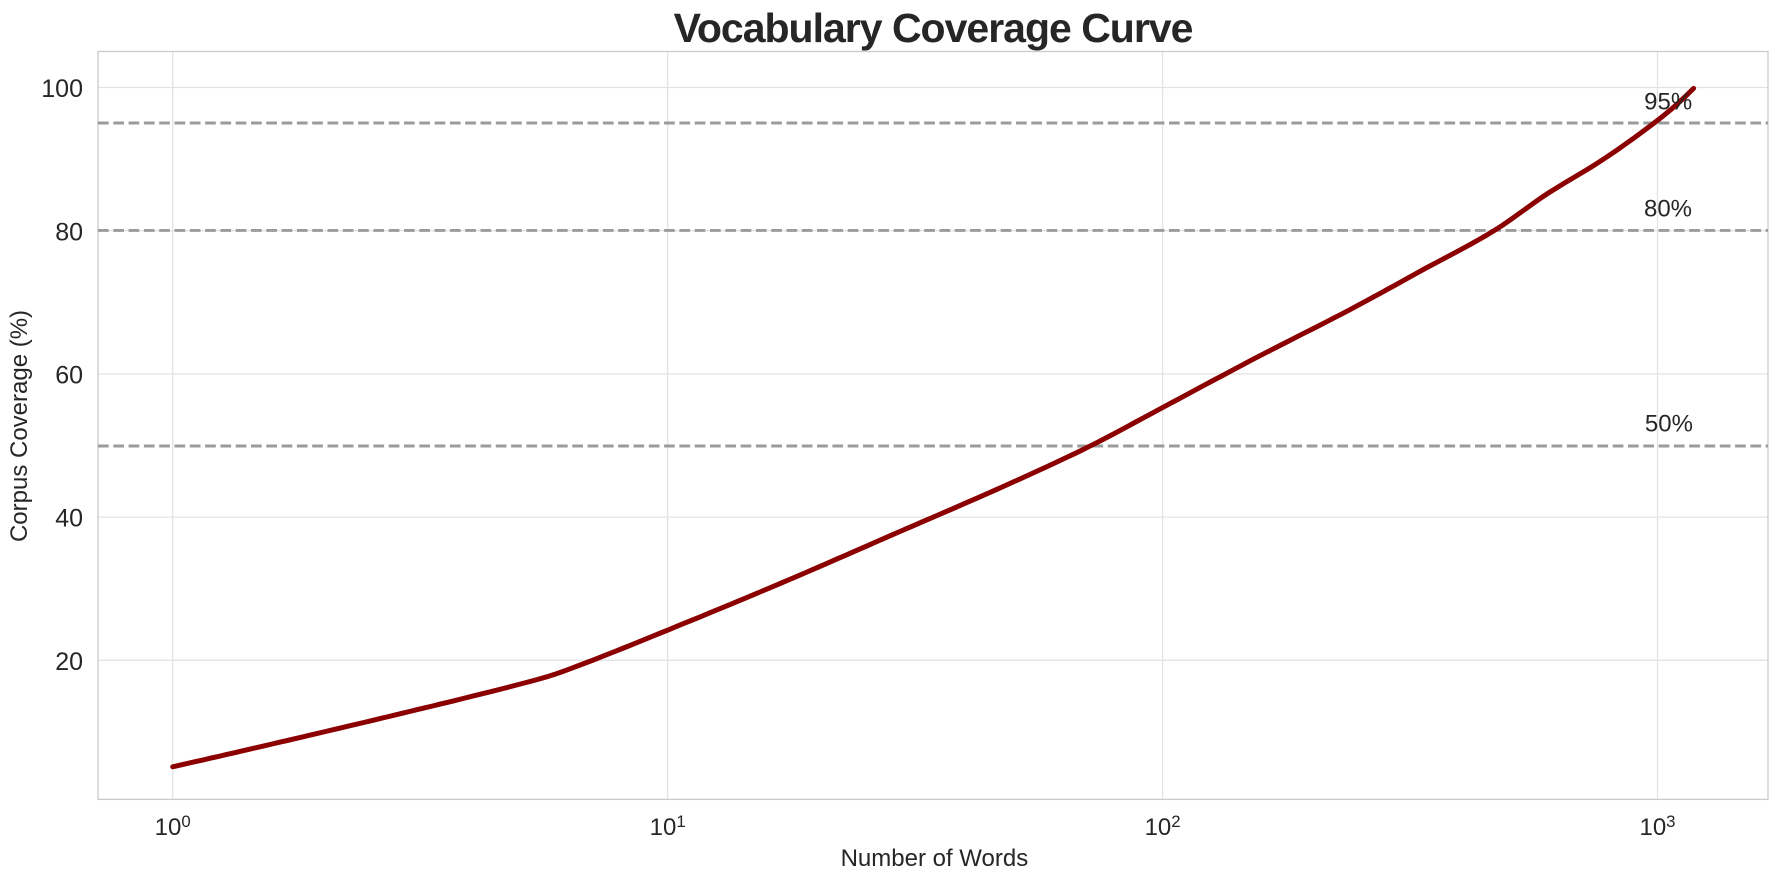 The image size is (1784, 883). I want to click on svg-text: 95%, so click(1668, 102).